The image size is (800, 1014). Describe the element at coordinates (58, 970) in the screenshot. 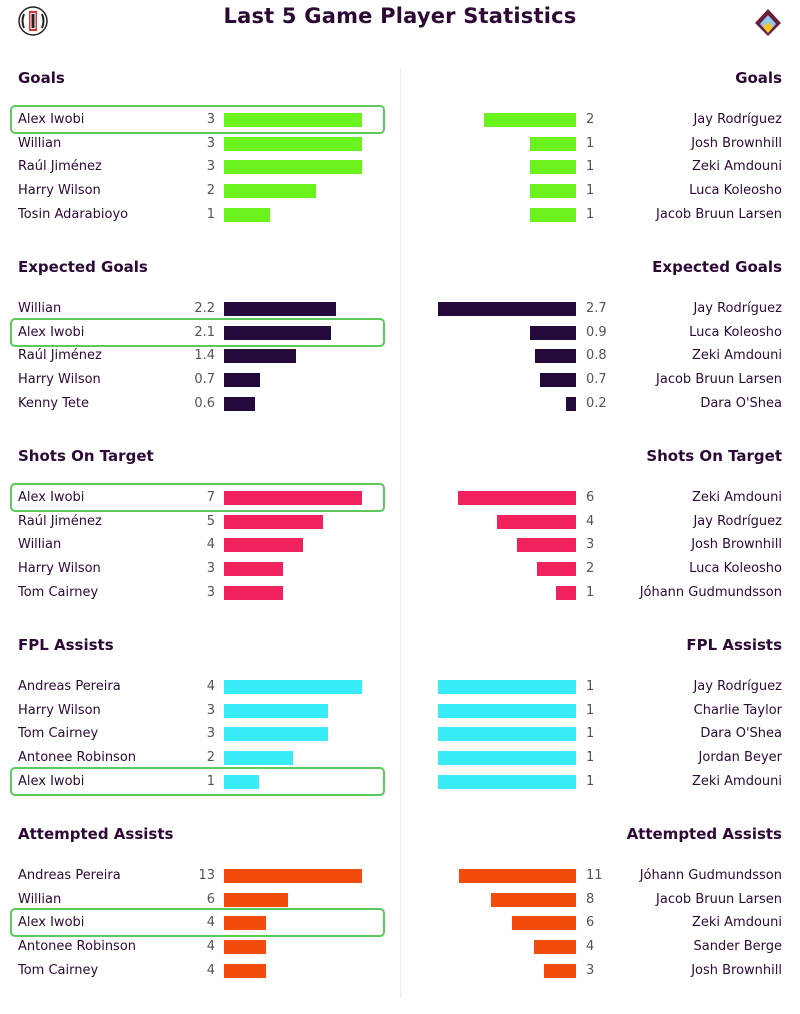

I see `player-name: Tom Cairney` at that location.